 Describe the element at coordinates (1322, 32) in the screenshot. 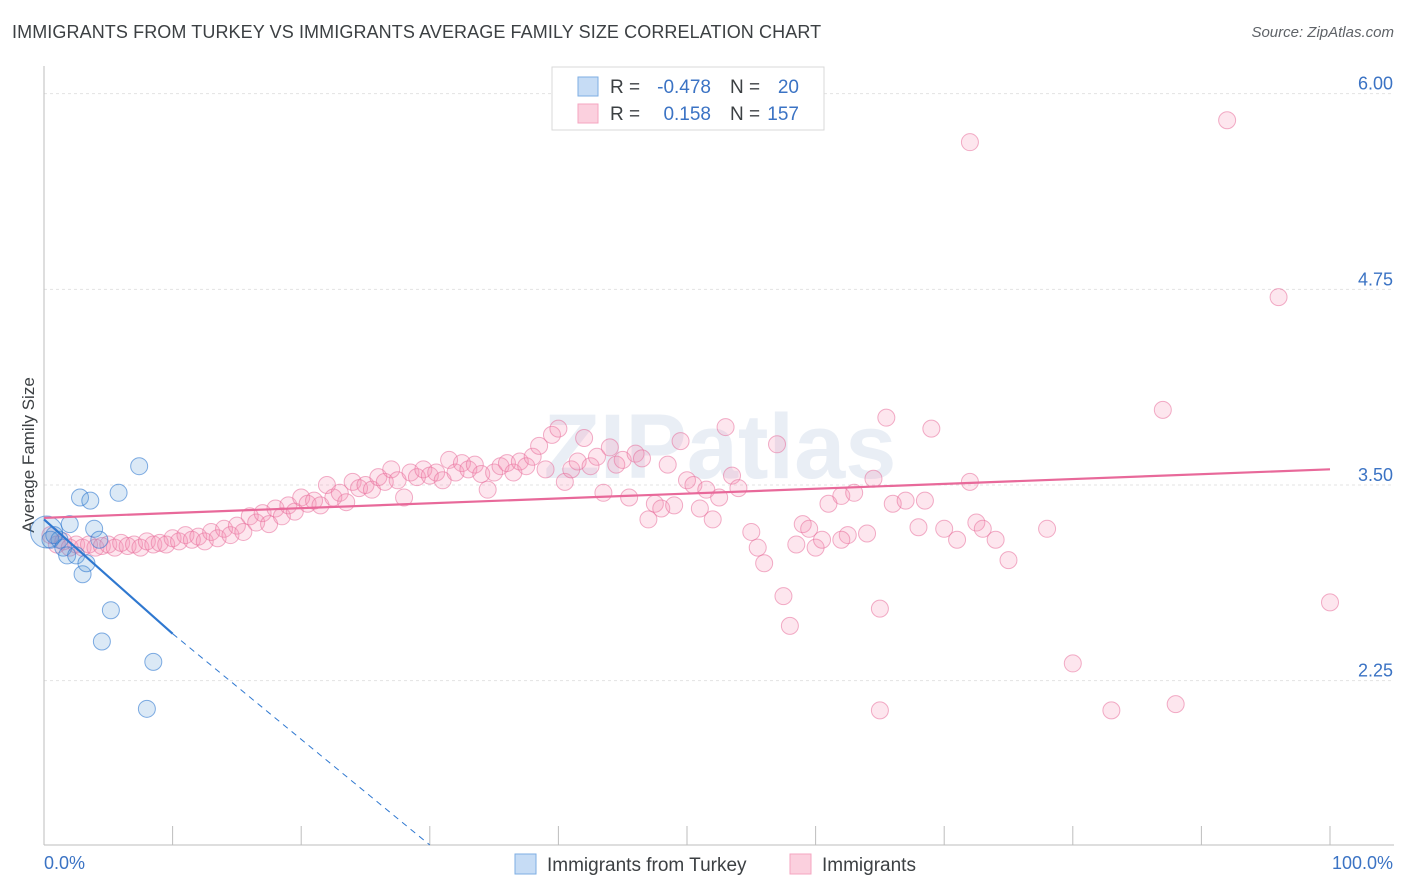

I see `source-credit: Source: ZipAtlas.com` at that location.